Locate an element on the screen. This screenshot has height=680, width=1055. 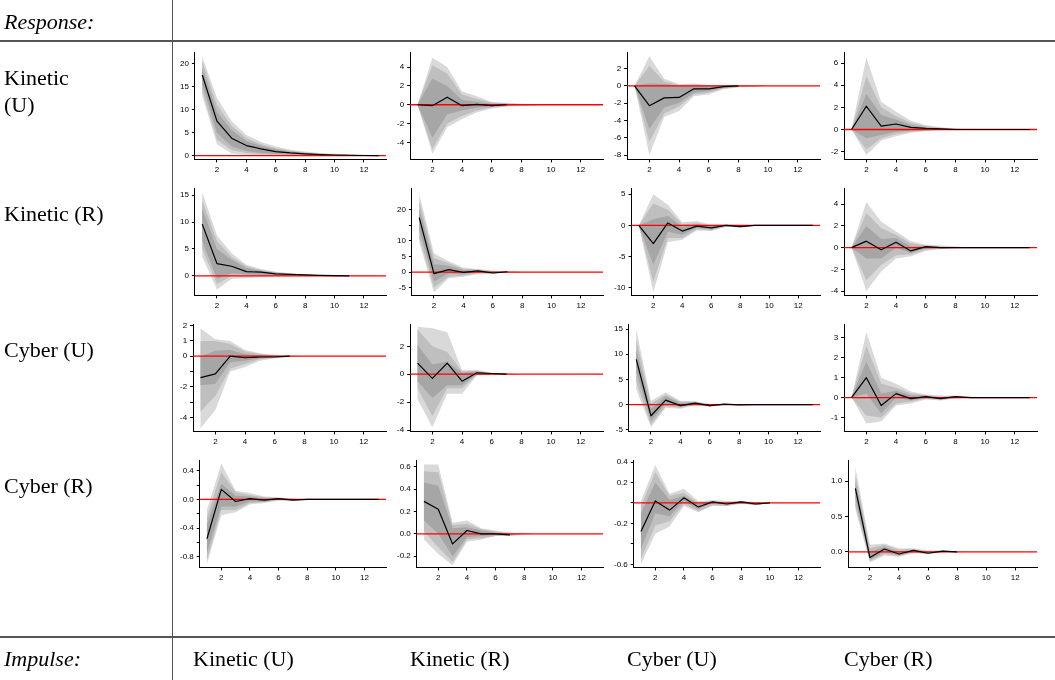
y-tick-label: -0.6 is located at coordinates (621, 564).